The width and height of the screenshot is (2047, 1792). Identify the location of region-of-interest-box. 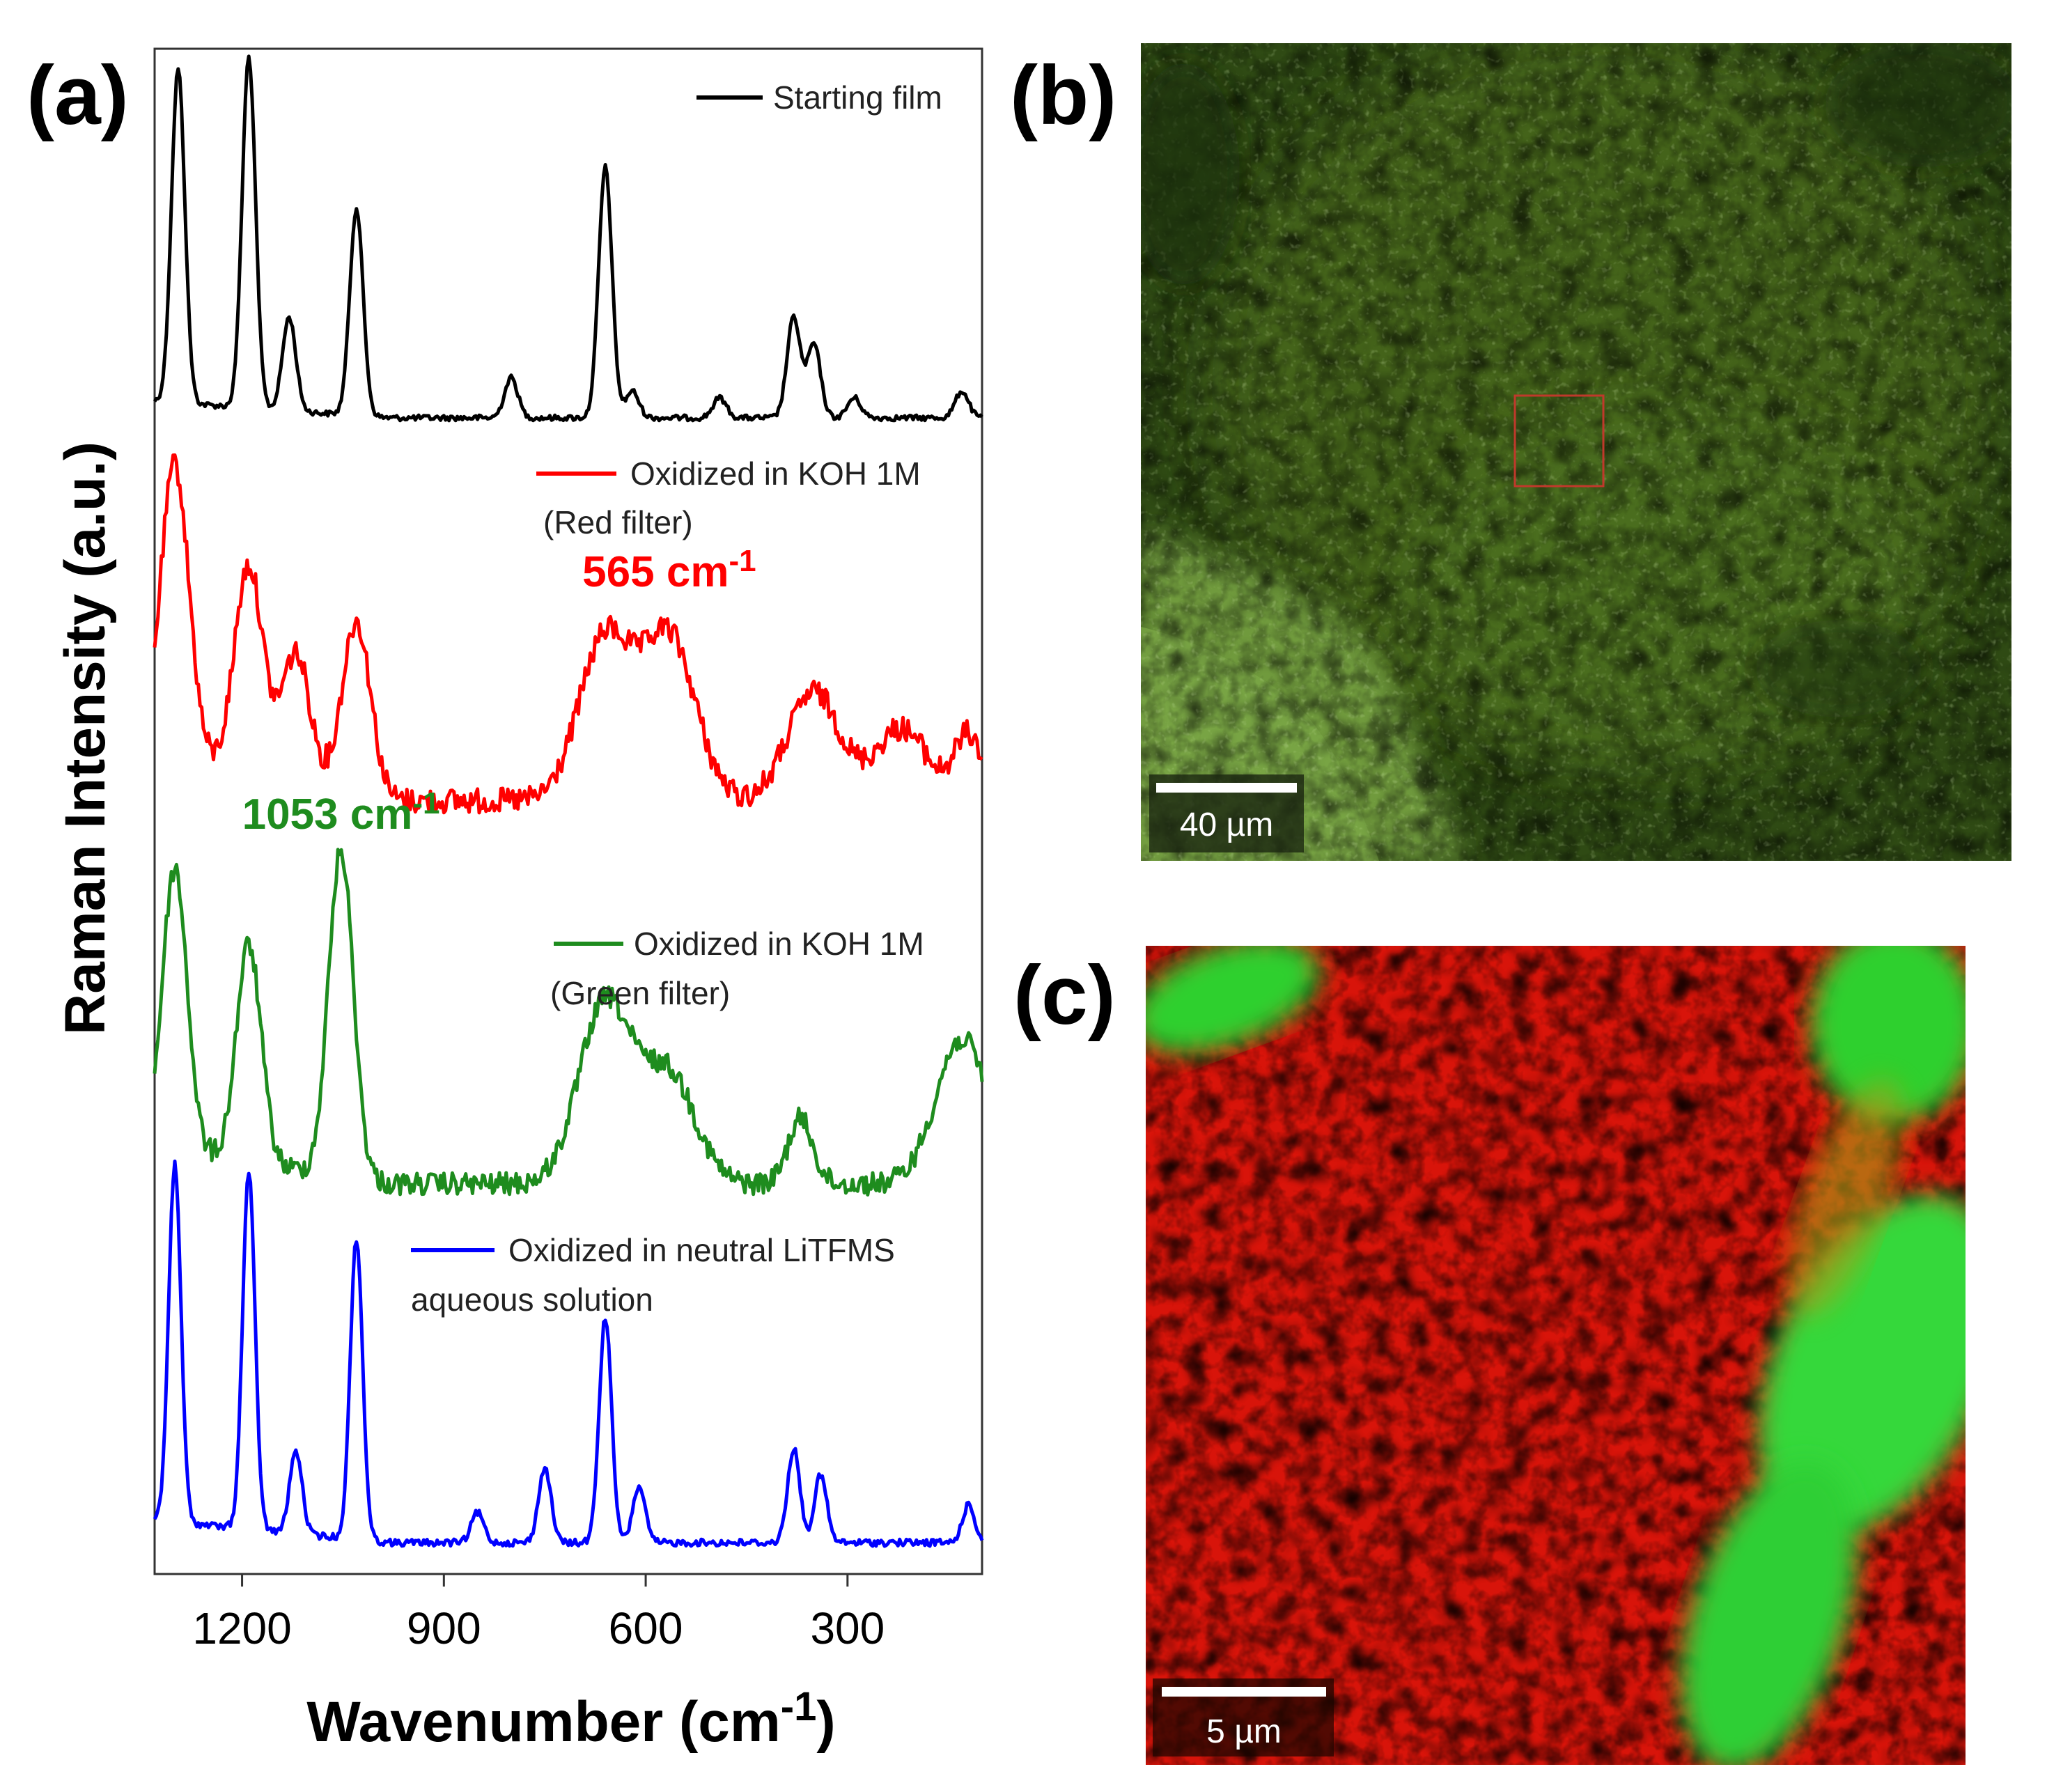
(1559, 441).